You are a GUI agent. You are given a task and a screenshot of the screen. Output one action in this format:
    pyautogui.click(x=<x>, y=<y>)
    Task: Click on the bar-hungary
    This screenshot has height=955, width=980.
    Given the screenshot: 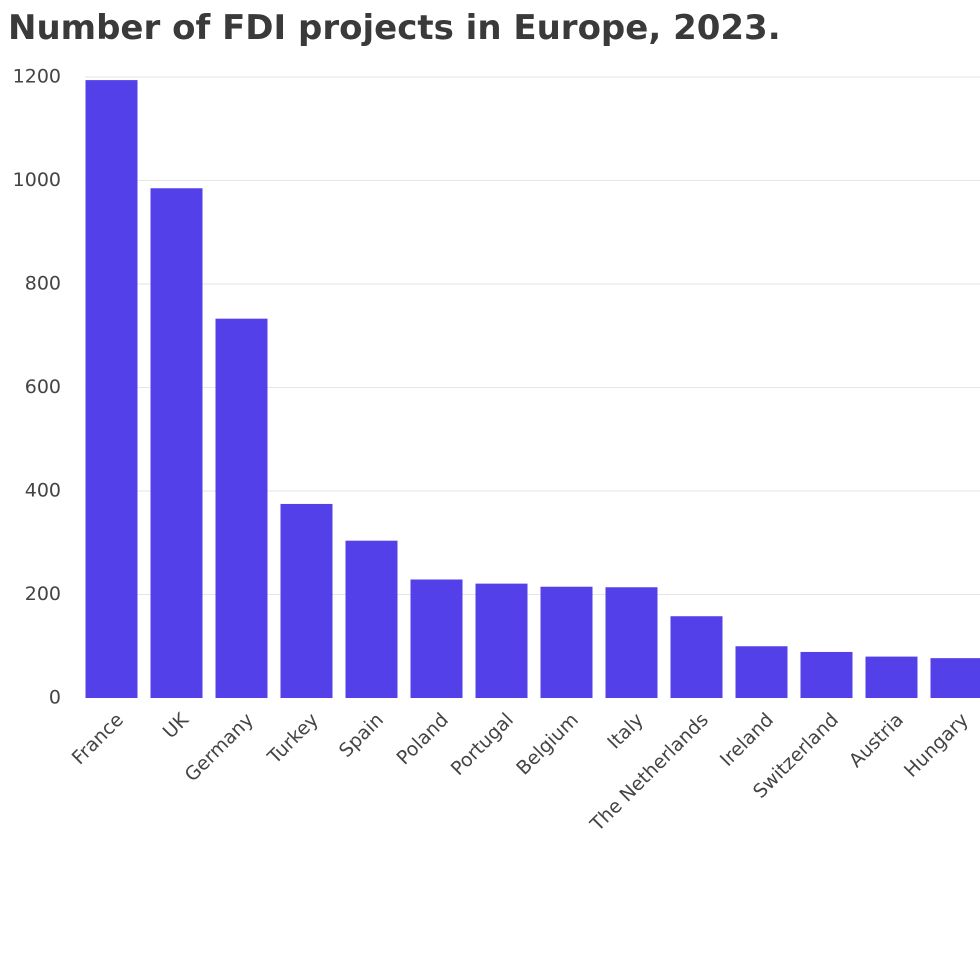 What is the action you would take?
    pyautogui.click(x=955, y=678)
    